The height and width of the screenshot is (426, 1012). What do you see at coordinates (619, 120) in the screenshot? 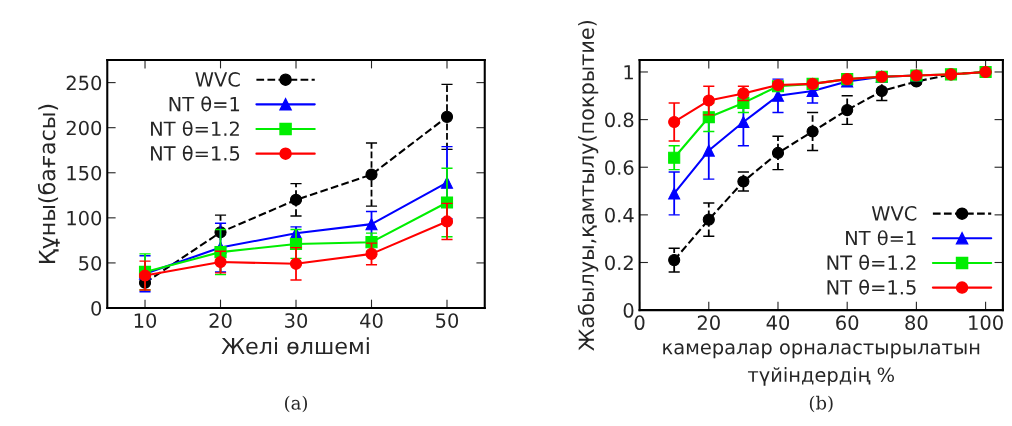
I see `y-tick-label: 0.8` at bounding box center [619, 120].